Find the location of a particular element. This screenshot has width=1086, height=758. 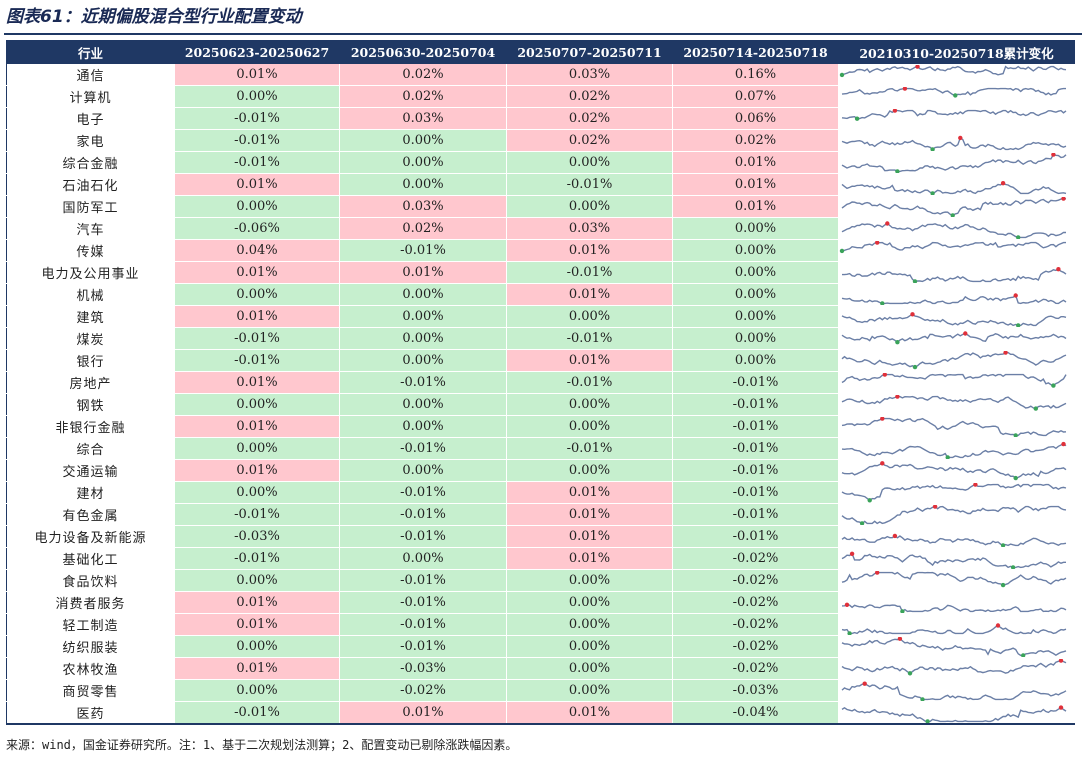

header-industry: 行业 is located at coordinates (90, 52).